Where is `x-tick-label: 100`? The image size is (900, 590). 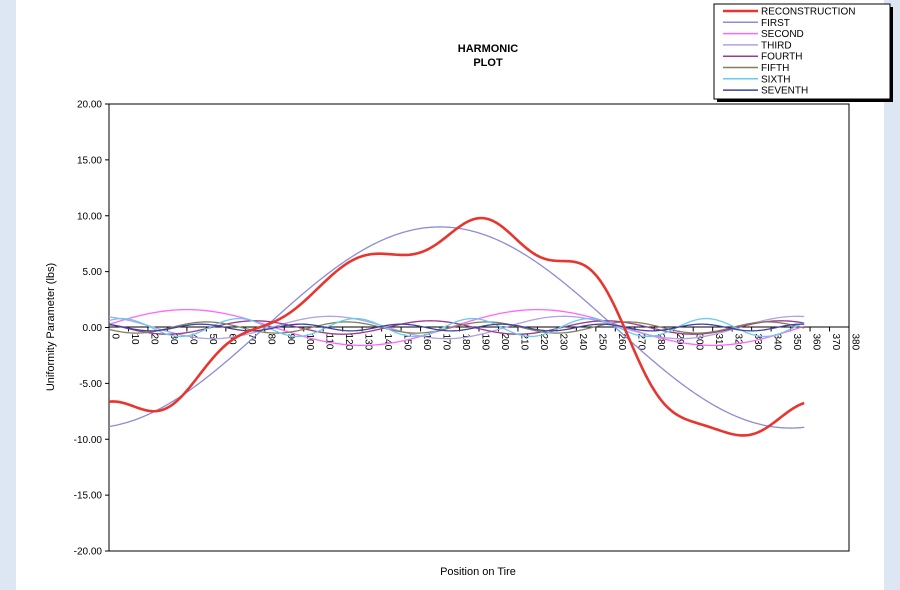
x-tick-label: 100 is located at coordinates (309, 342).